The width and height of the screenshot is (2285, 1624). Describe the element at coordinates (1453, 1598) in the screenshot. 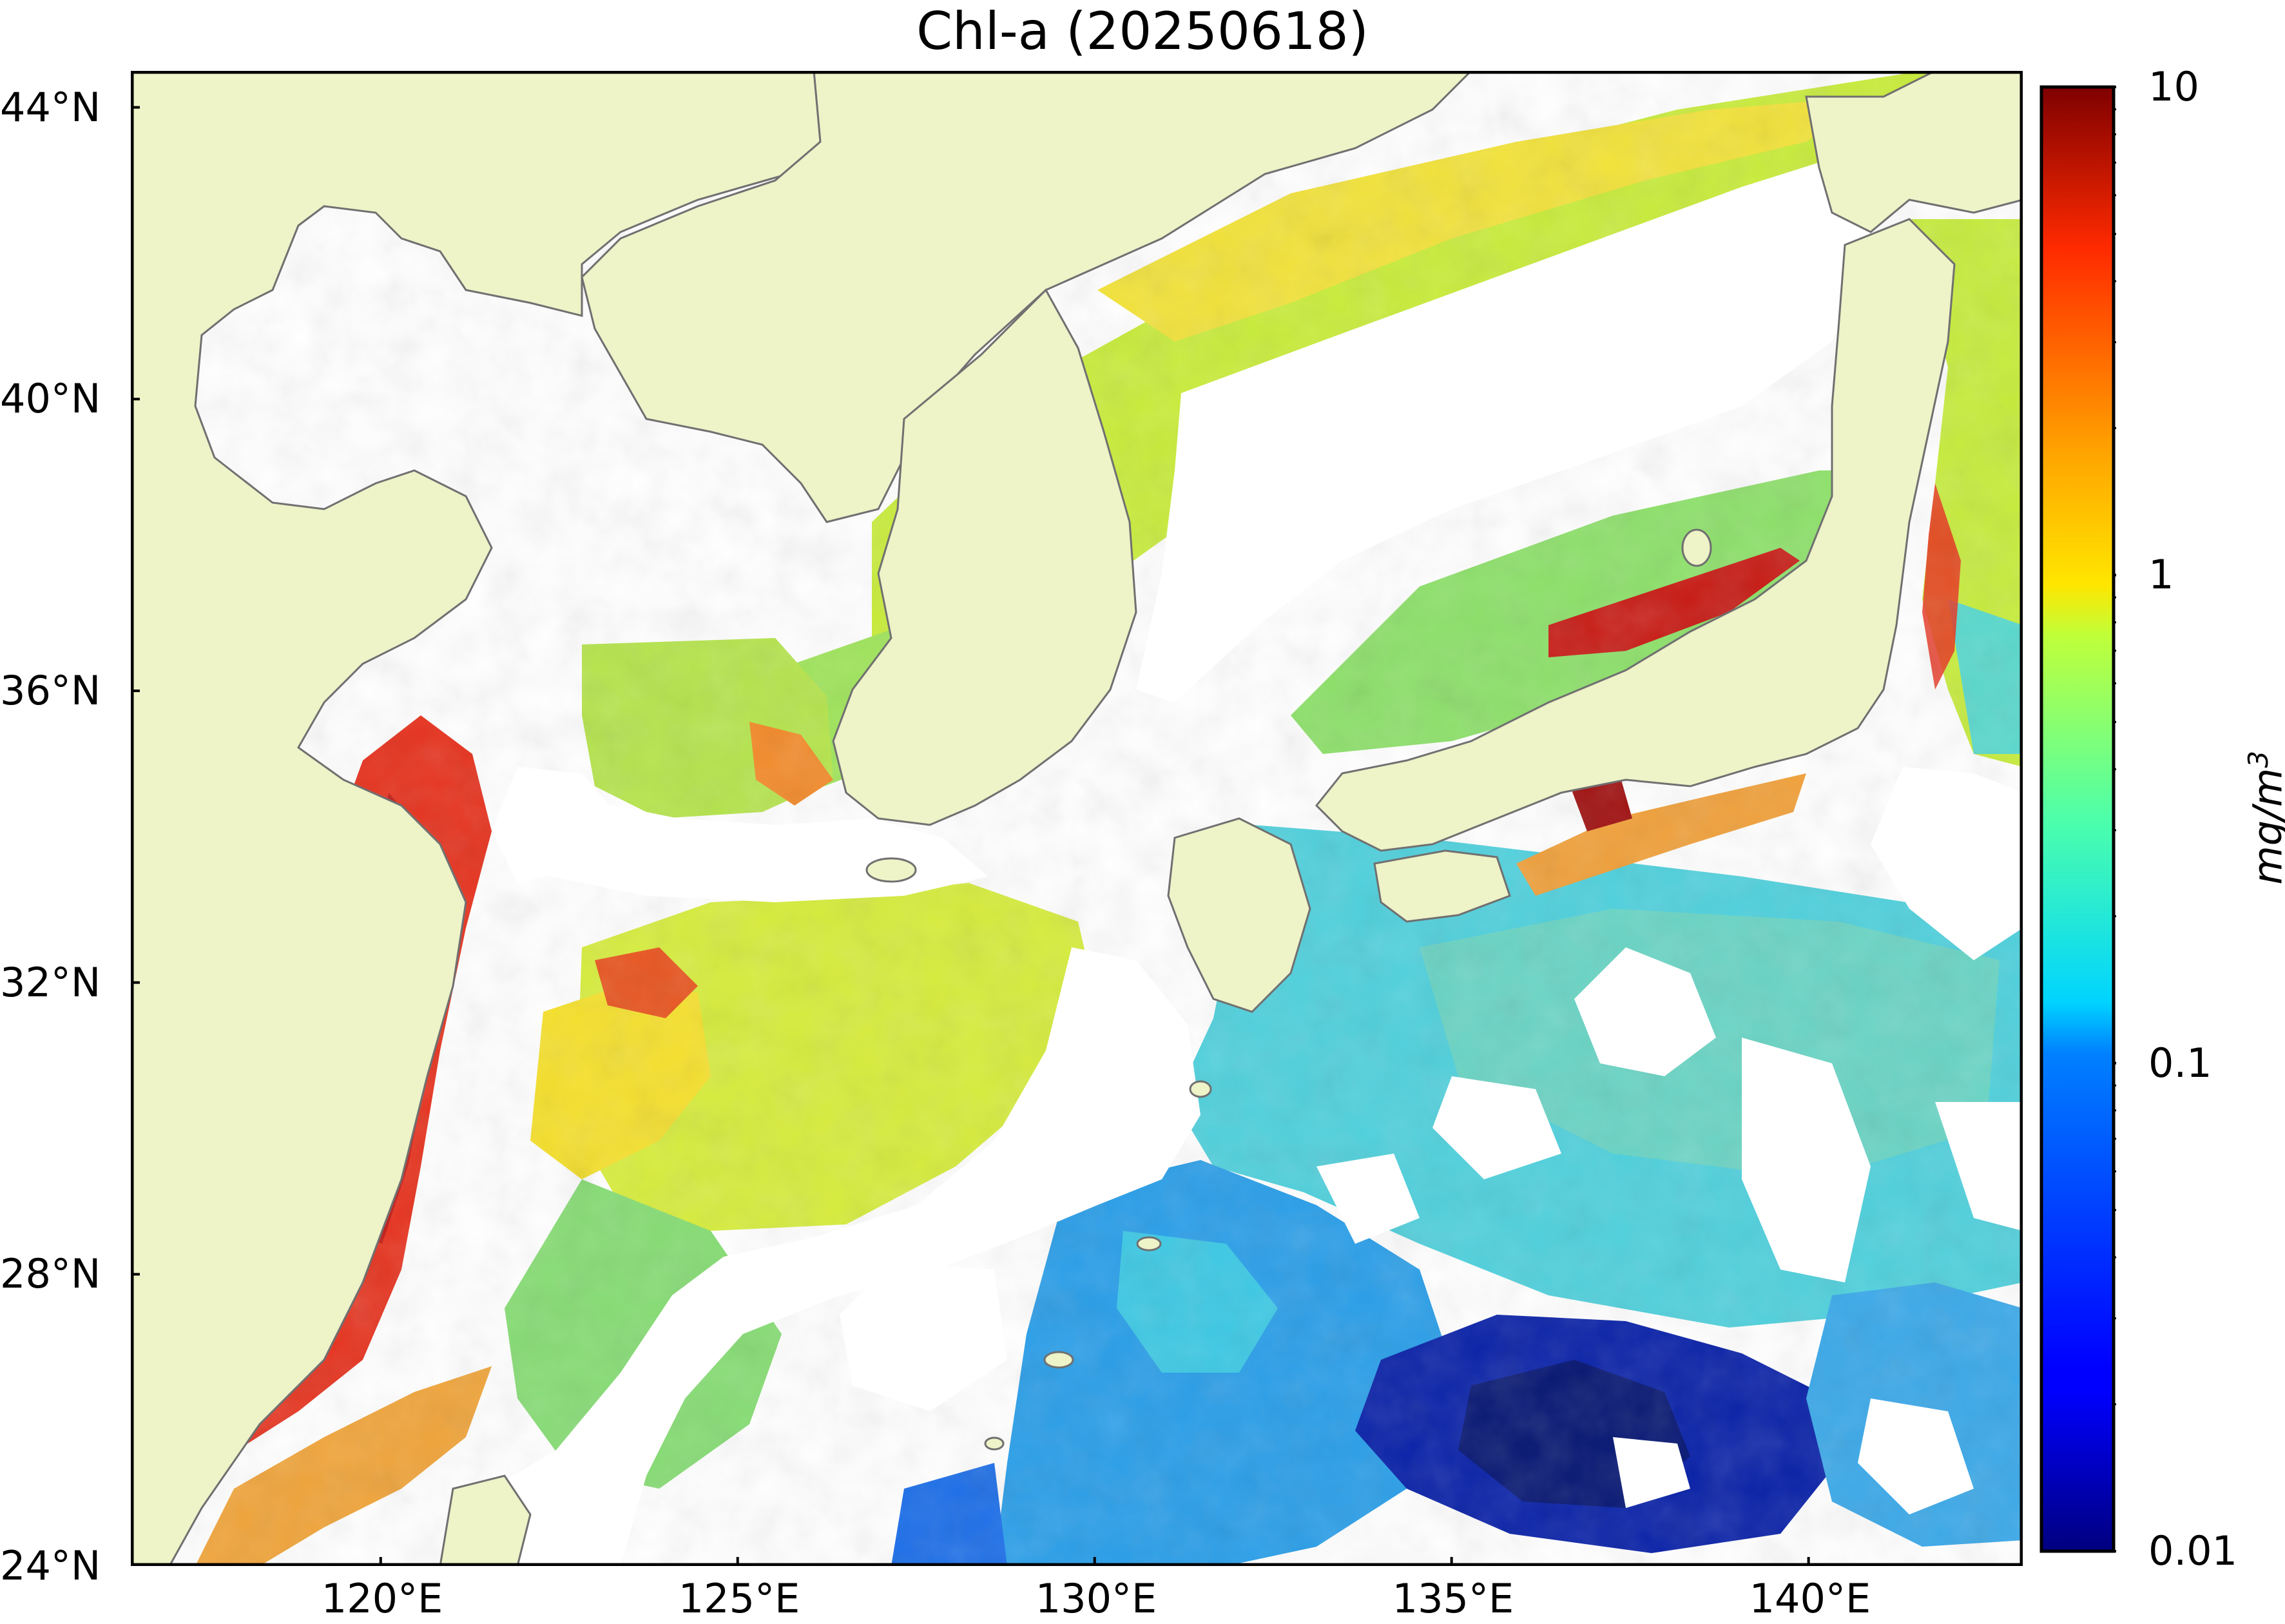

I see `lon-tick-label: 135°E` at that location.